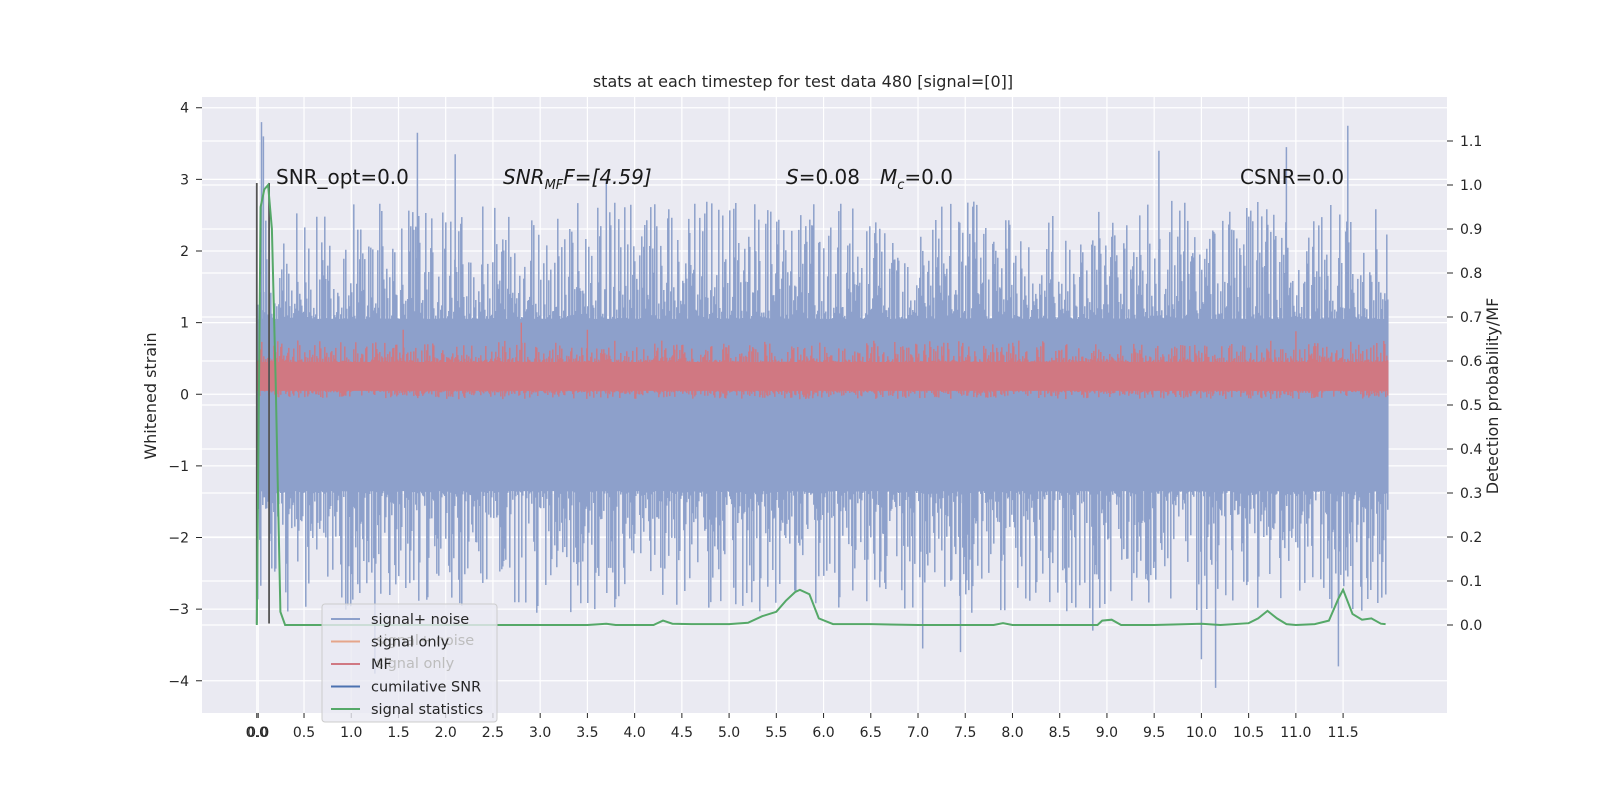 The image size is (1600, 800). Describe the element at coordinates (554, 185) in the screenshot. I see `annotation-snr-mf-sub: MF` at that location.